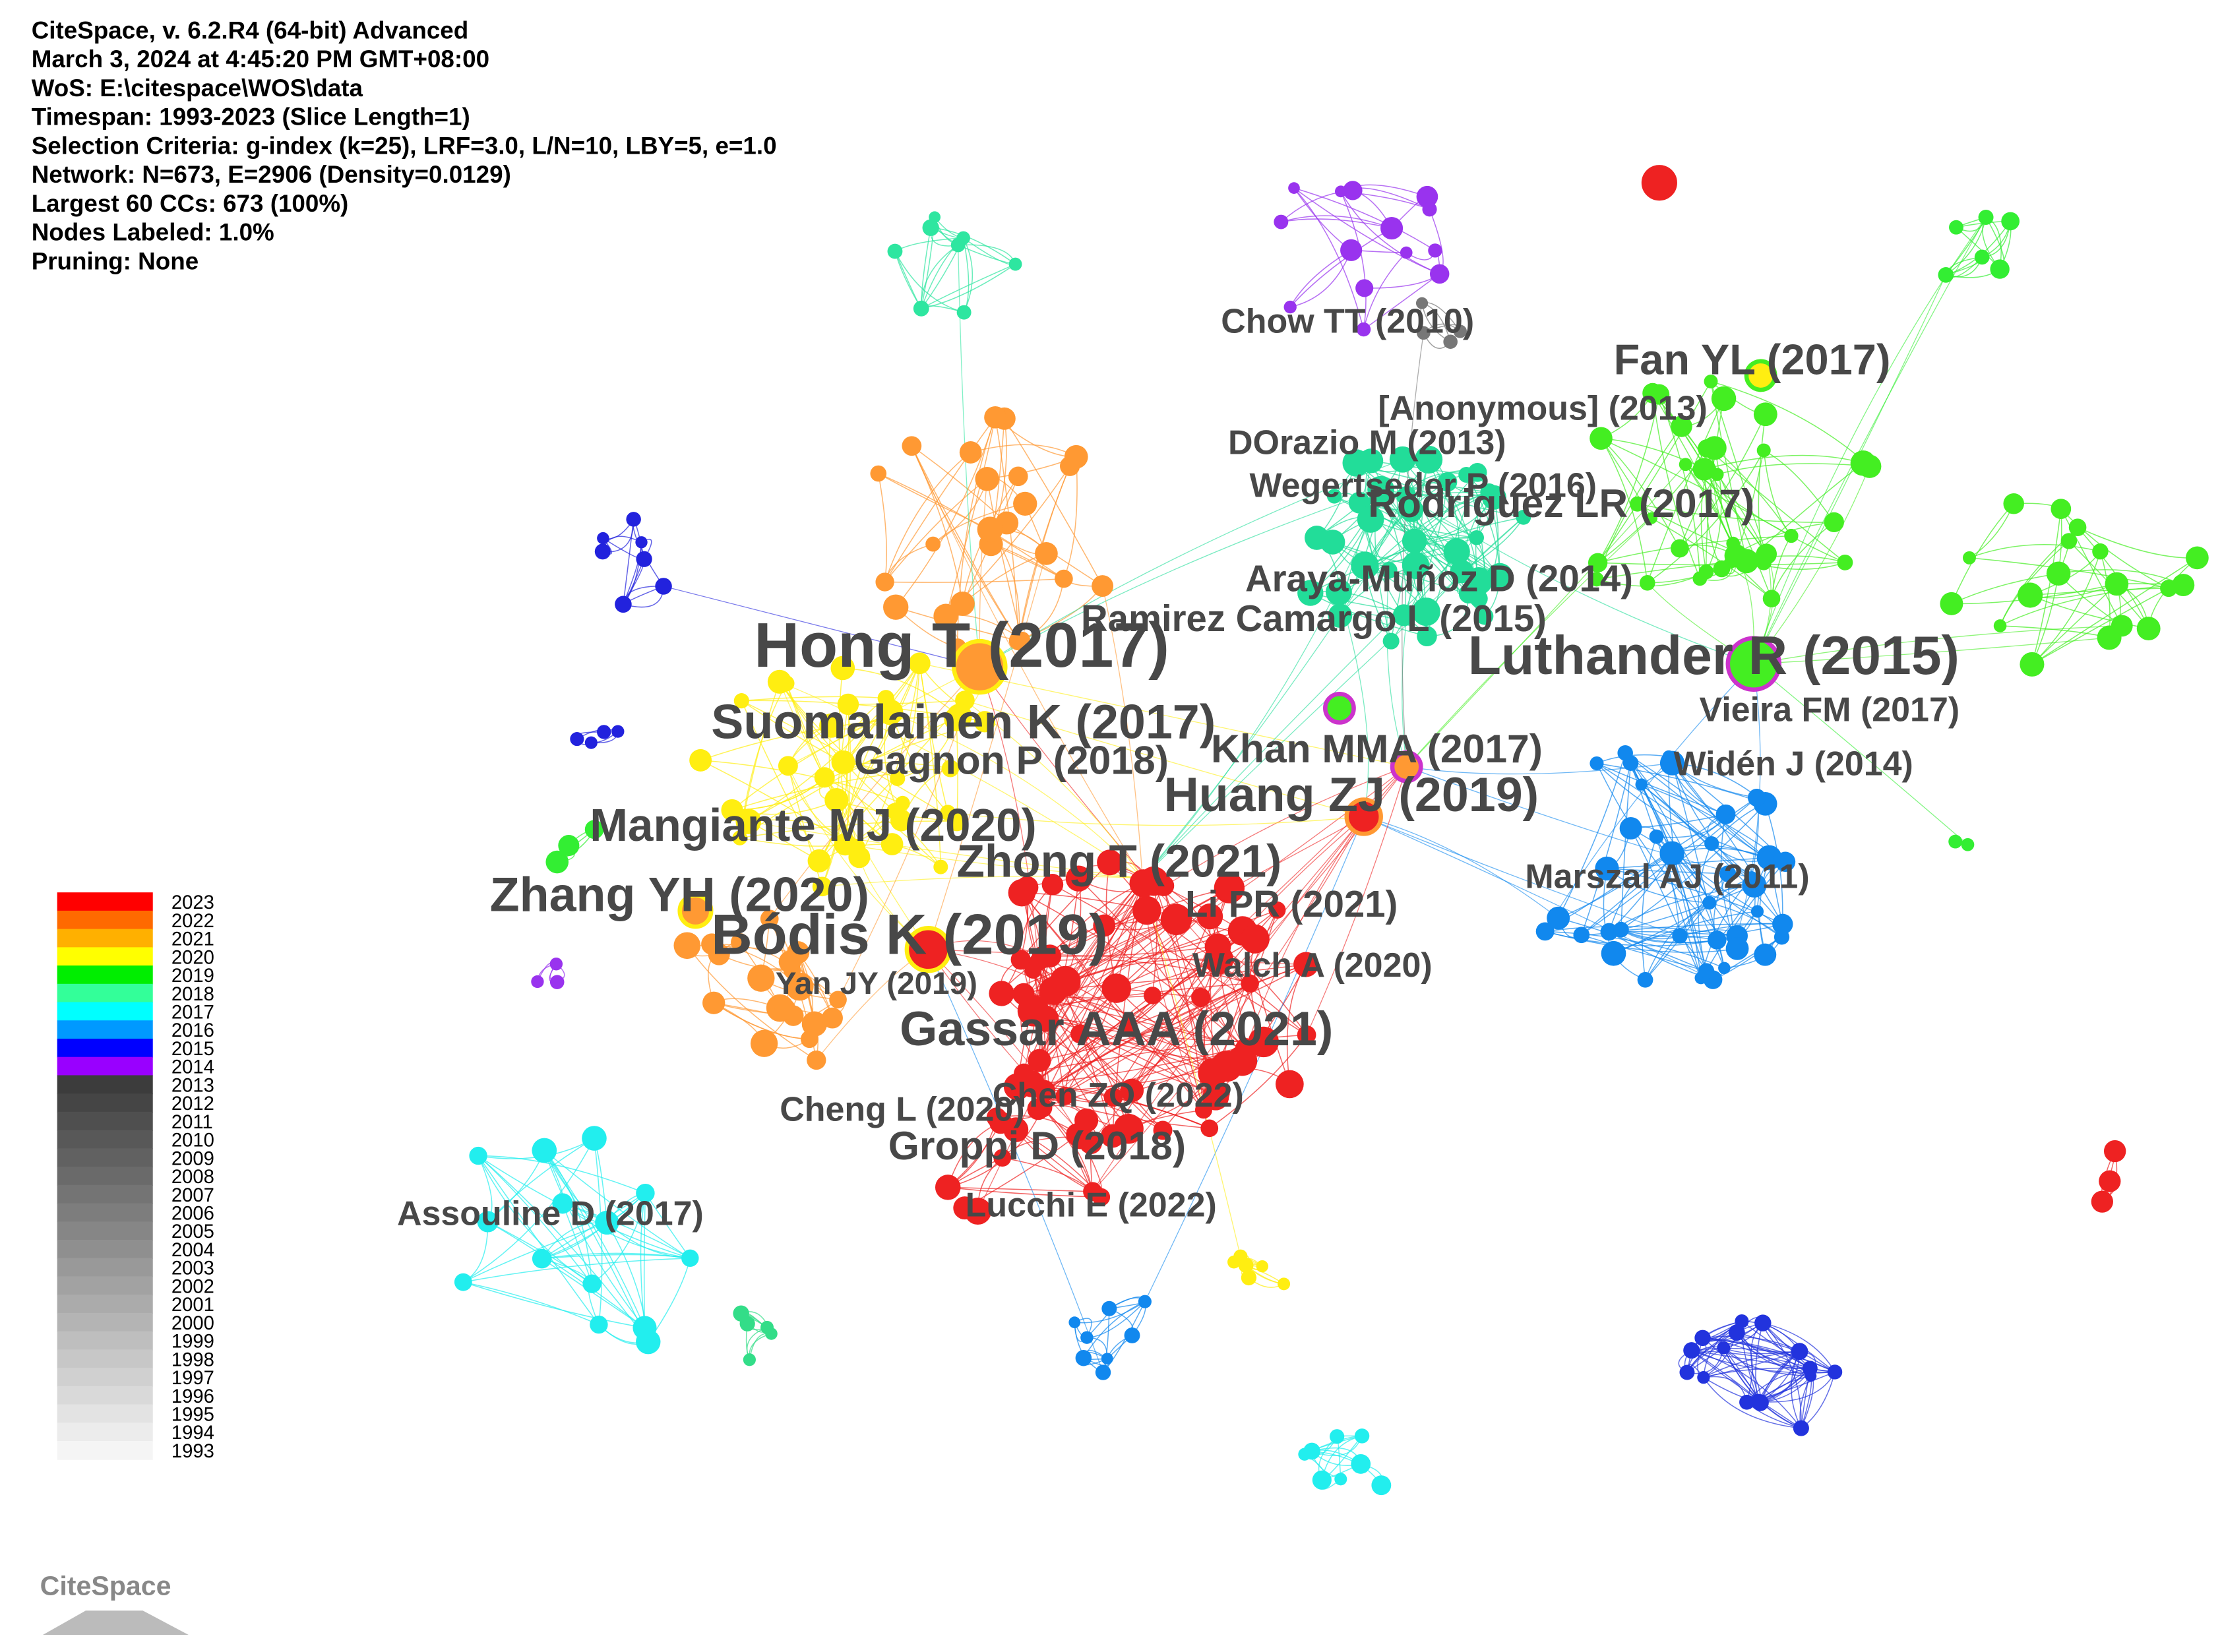 The image size is (2222, 1652). I want to click on legend-year: 2008, so click(192, 1177).